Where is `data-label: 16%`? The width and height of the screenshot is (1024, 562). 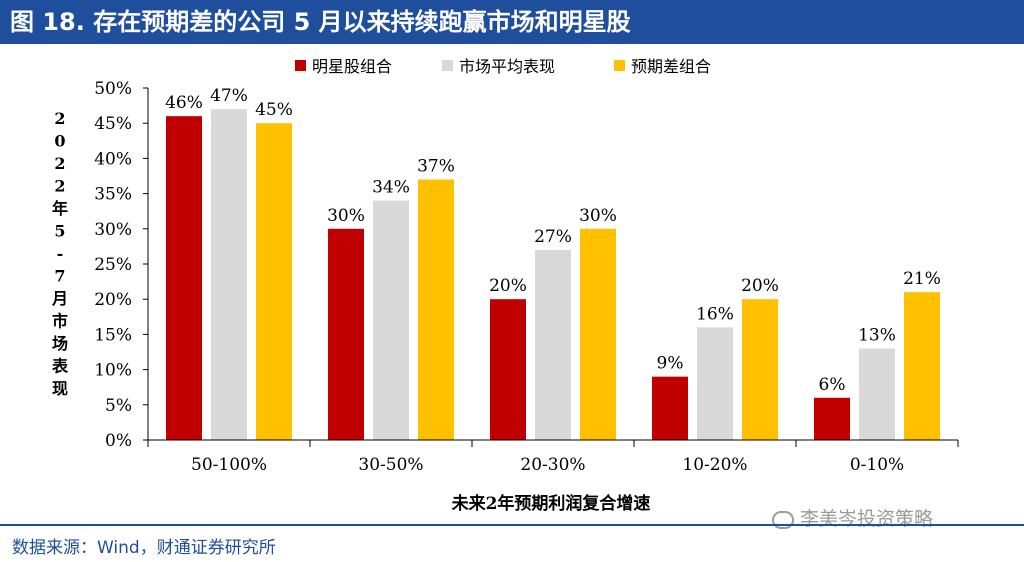
data-label: 16% is located at coordinates (715, 314).